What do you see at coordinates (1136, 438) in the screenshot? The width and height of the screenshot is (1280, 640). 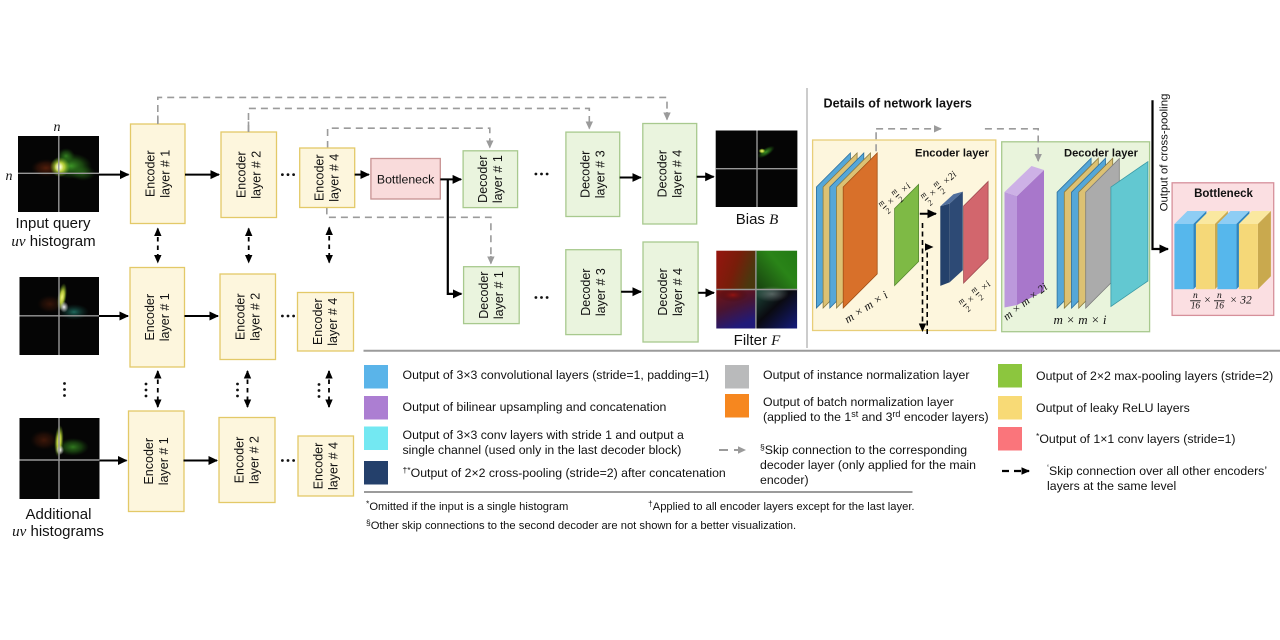 I see `svg-text:*Output of 1×1 conv layers (st: *Output of 1×1 conv layers (stride=1)` at bounding box center [1136, 438].